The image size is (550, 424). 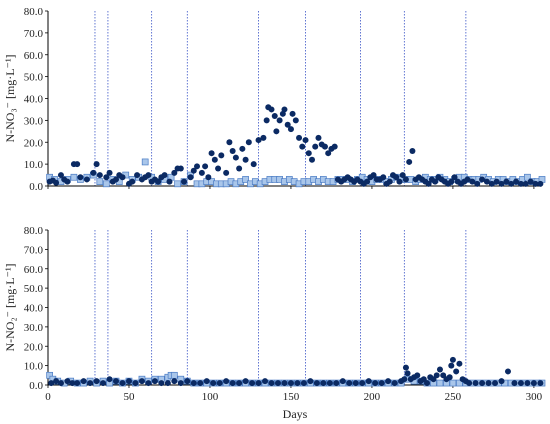 What do you see at coordinates (34, 347) in the screenshot?
I see `y-tick-label: 20.0` at bounding box center [34, 347].